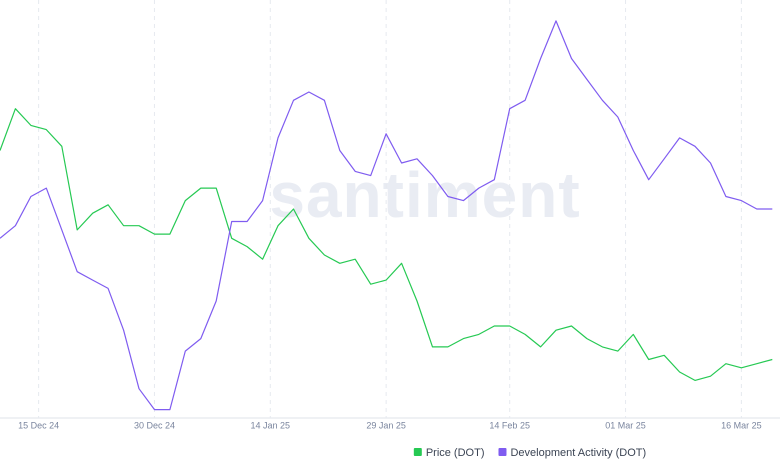 This screenshot has height=470, width=780. I want to click on x-tick-label: 16 Mar 25, so click(741, 425).